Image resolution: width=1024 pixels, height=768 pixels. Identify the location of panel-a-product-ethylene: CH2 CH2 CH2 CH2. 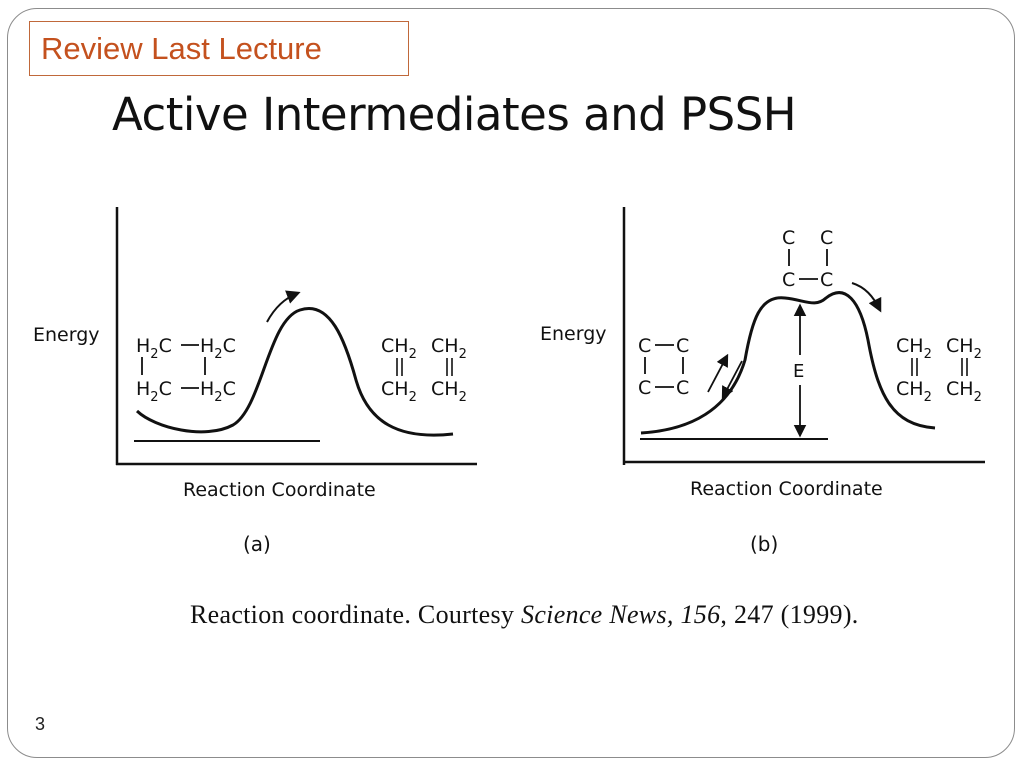
(424, 370).